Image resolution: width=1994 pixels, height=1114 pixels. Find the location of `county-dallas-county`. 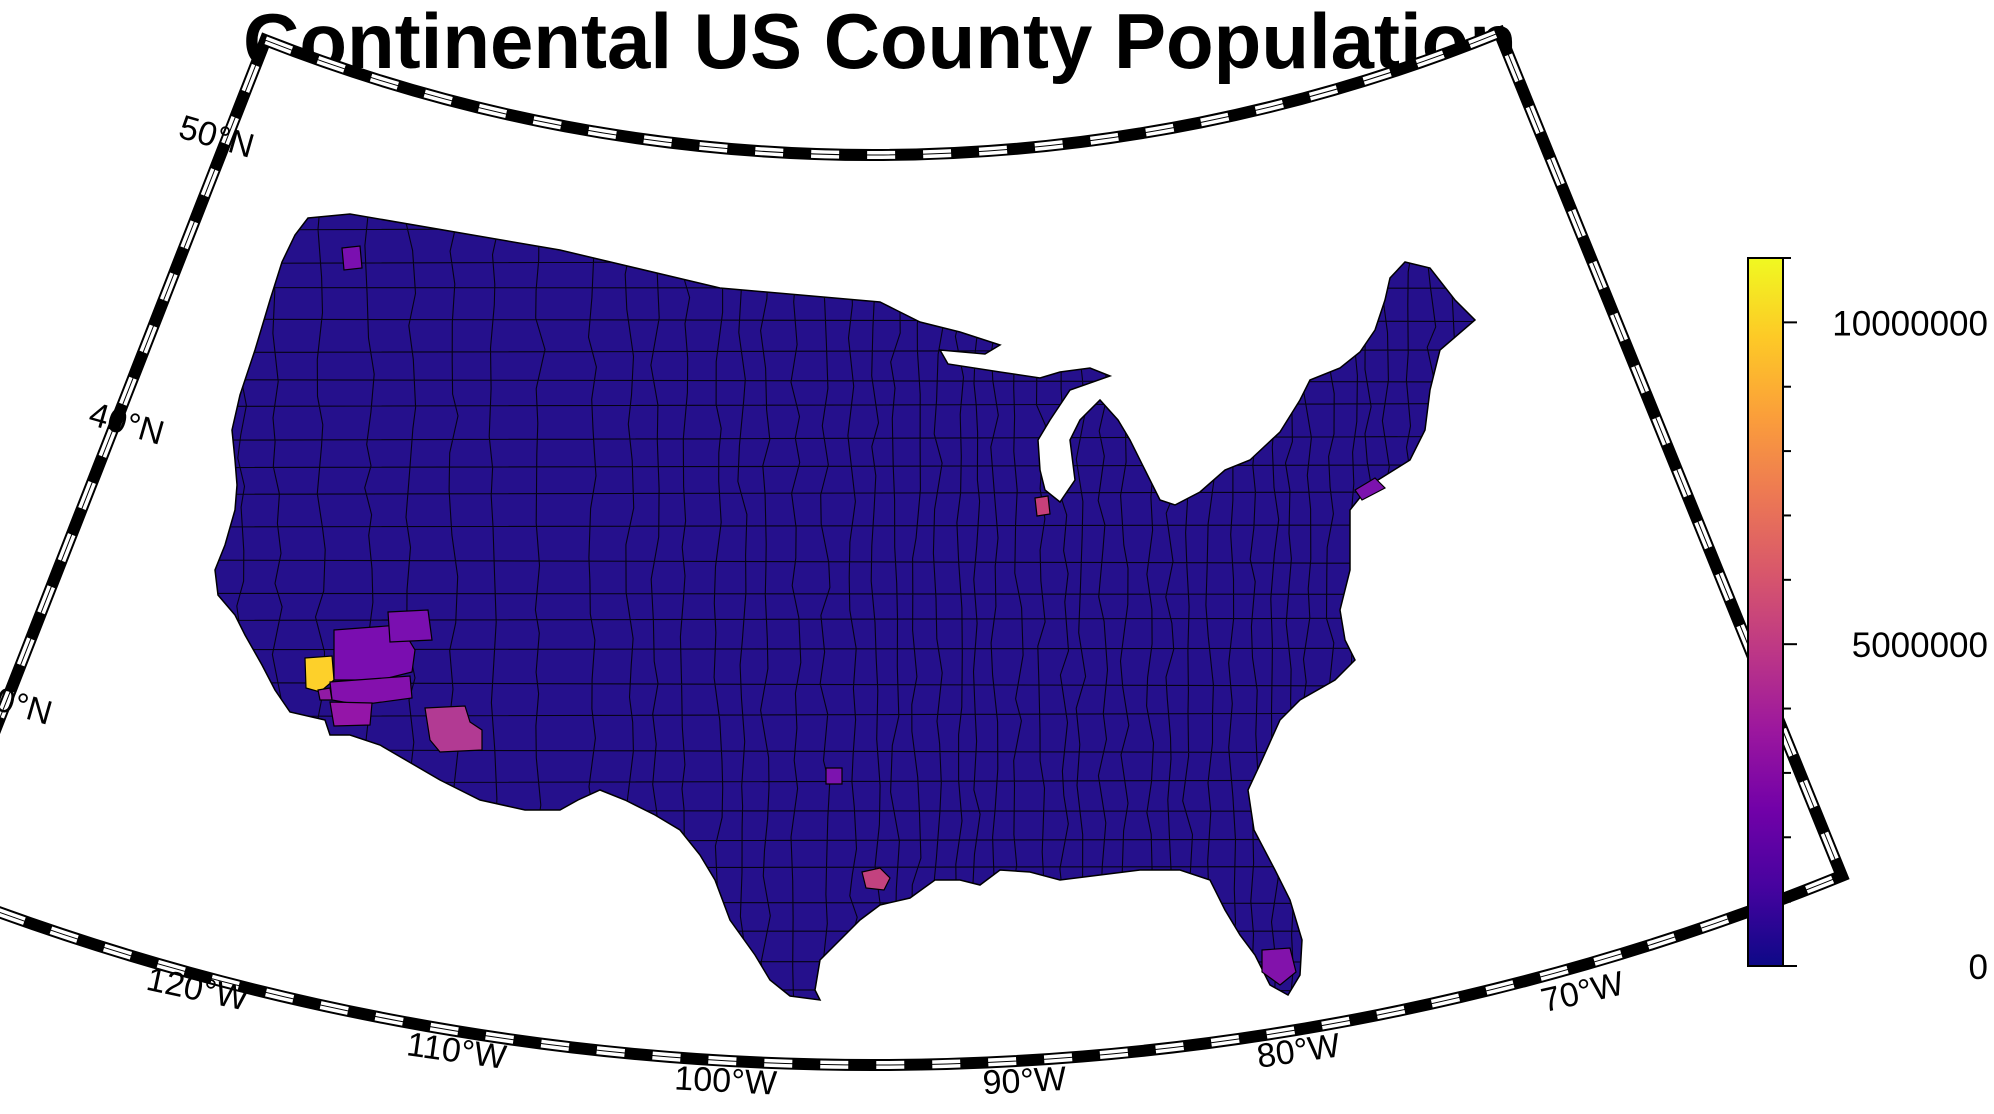

county-dallas-county is located at coordinates (834, 776).